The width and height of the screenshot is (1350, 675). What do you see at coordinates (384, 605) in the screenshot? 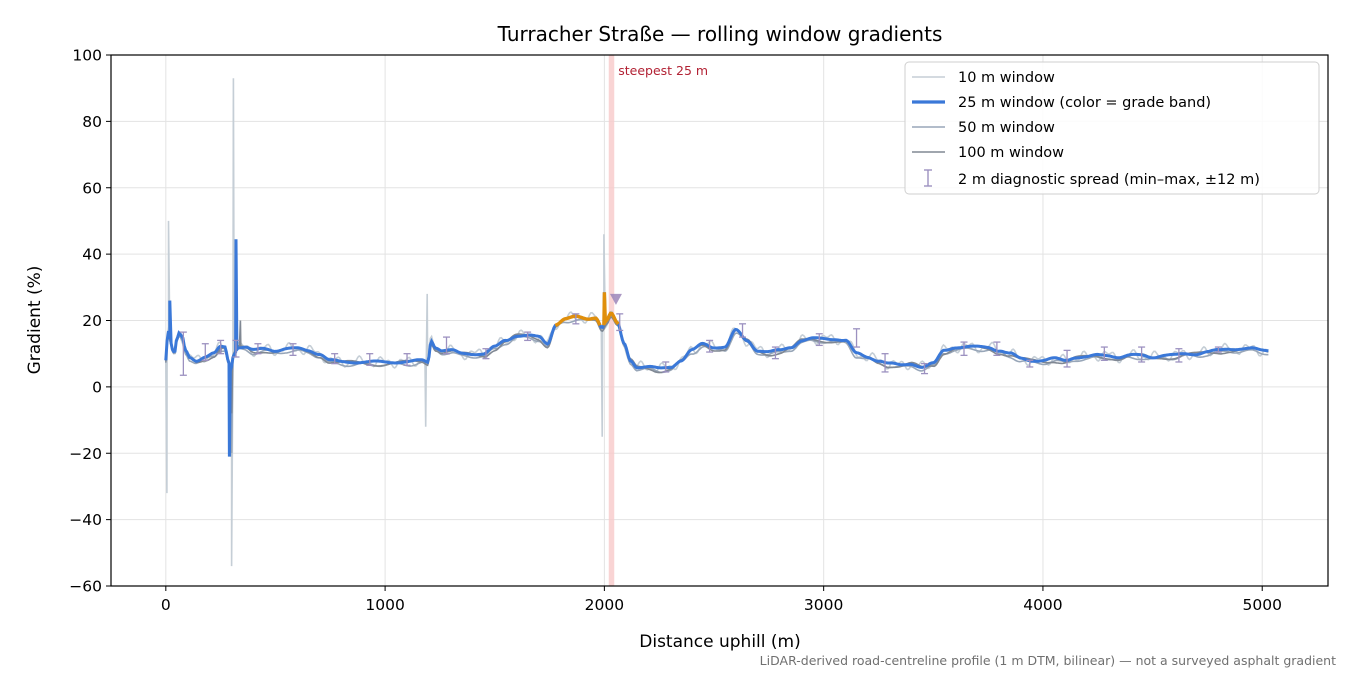
I see `x-tick-label-1000: 1000` at bounding box center [384, 605].